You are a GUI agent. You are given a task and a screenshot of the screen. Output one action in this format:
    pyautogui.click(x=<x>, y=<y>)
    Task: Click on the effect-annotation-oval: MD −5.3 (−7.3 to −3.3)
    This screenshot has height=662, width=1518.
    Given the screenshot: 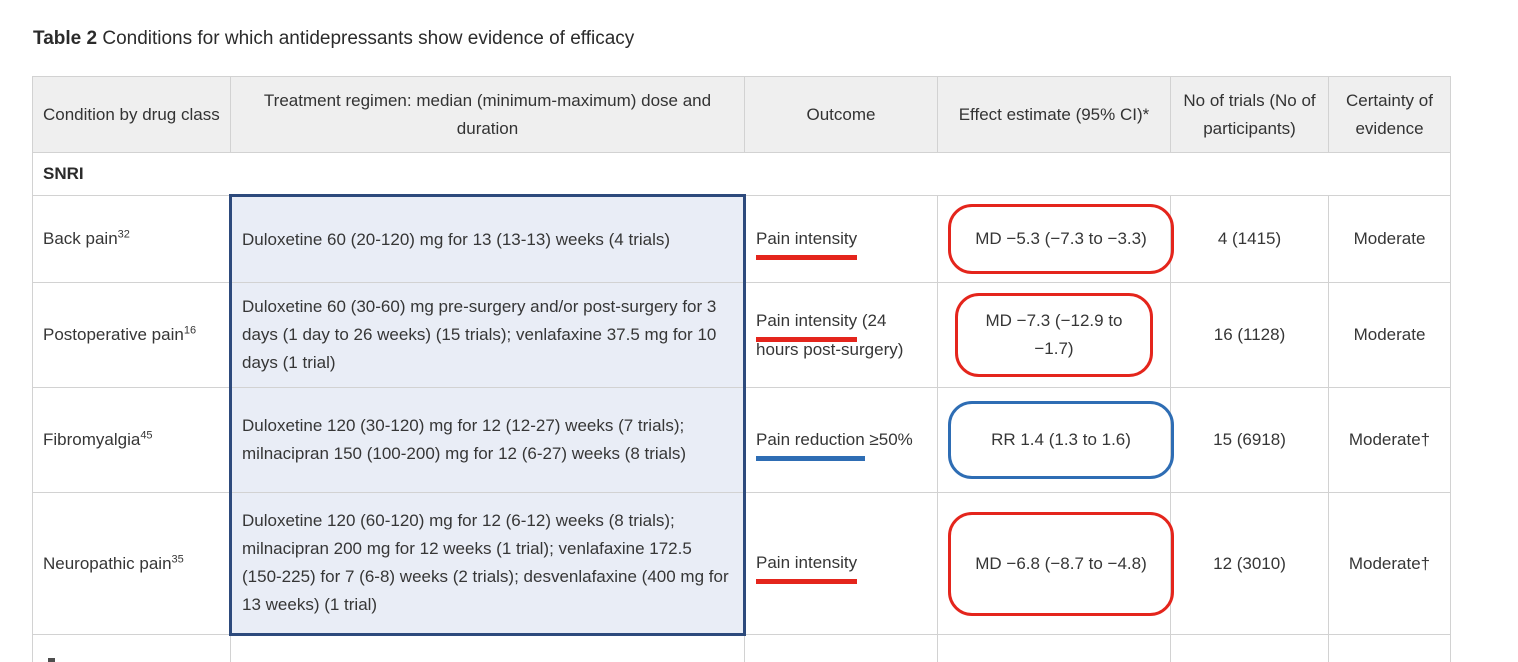 What is the action you would take?
    pyautogui.click(x=1061, y=239)
    